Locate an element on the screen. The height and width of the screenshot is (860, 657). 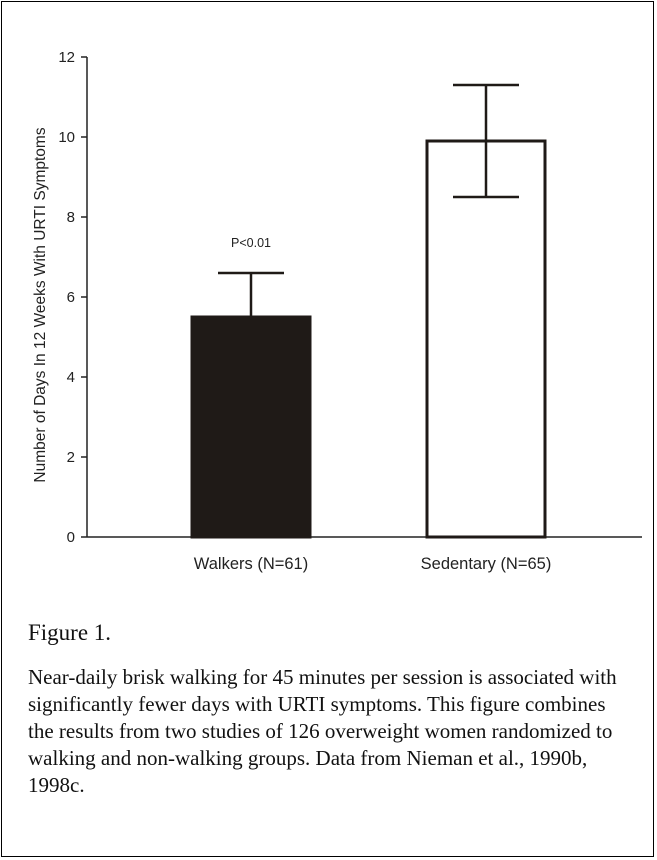
y-tick-label: 12 is located at coordinates (66, 57).